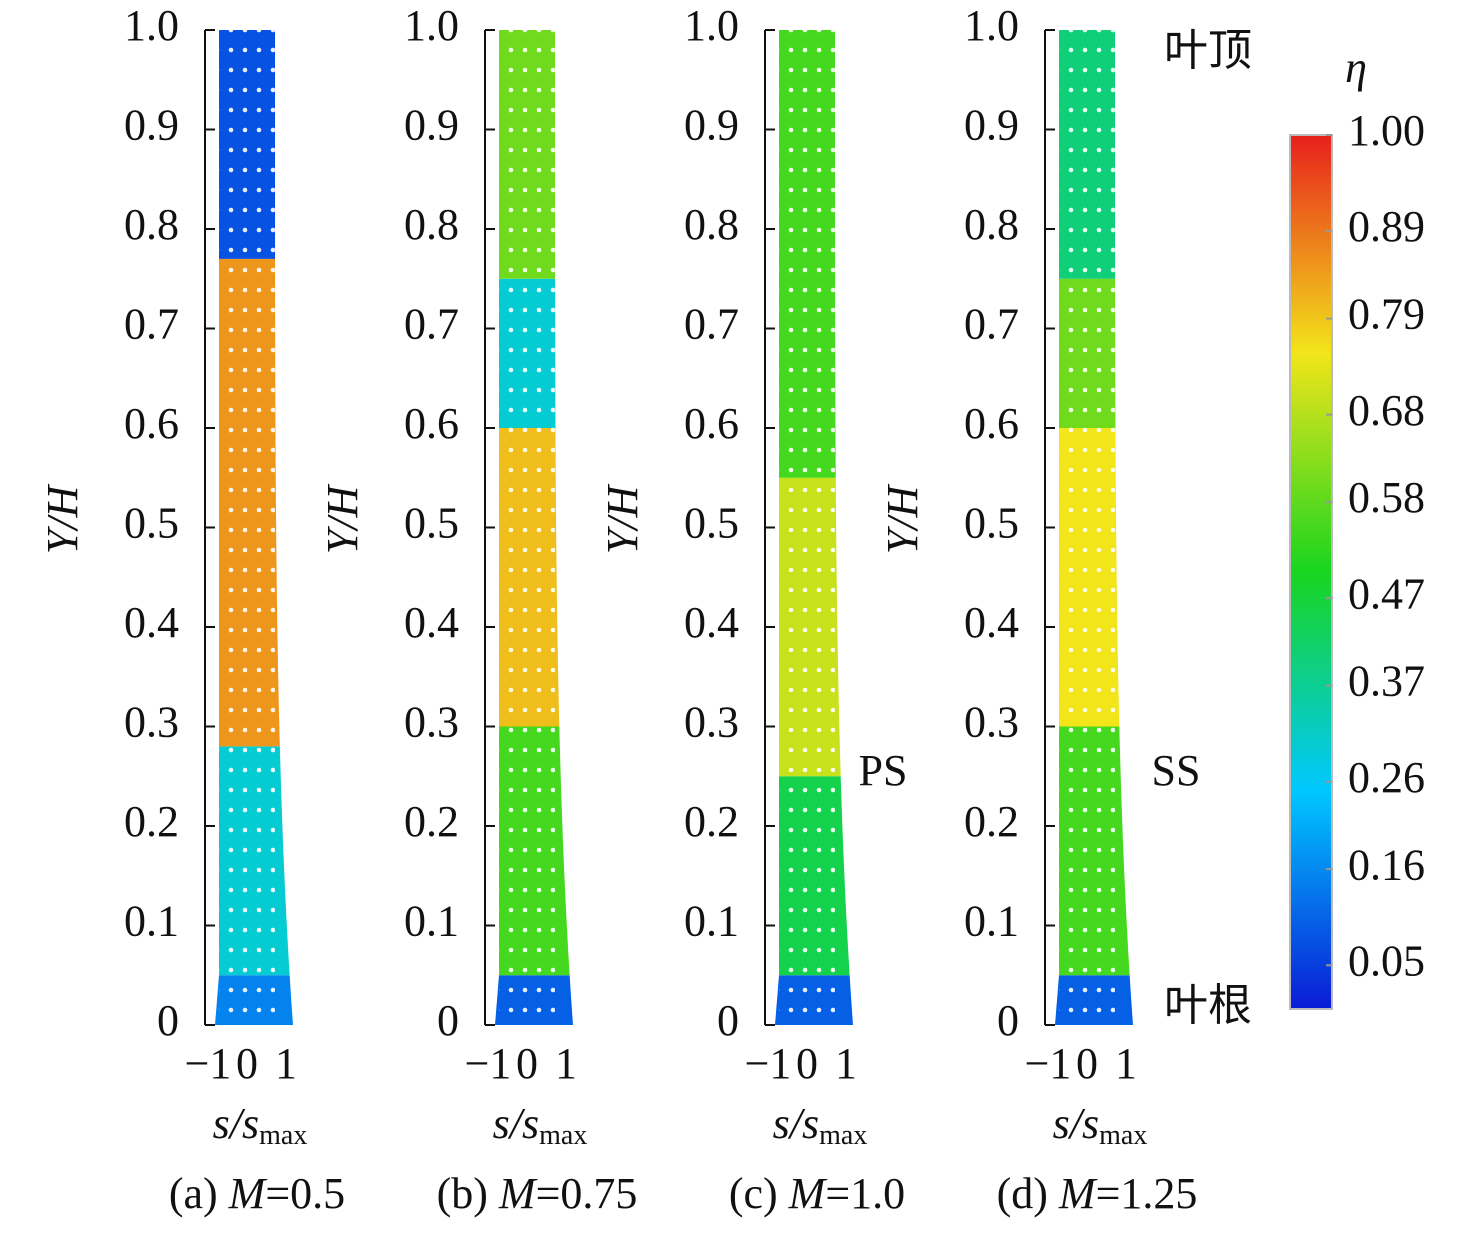 This screenshot has width=1476, height=1233. I want to click on colorbar, so click(1311, 572).